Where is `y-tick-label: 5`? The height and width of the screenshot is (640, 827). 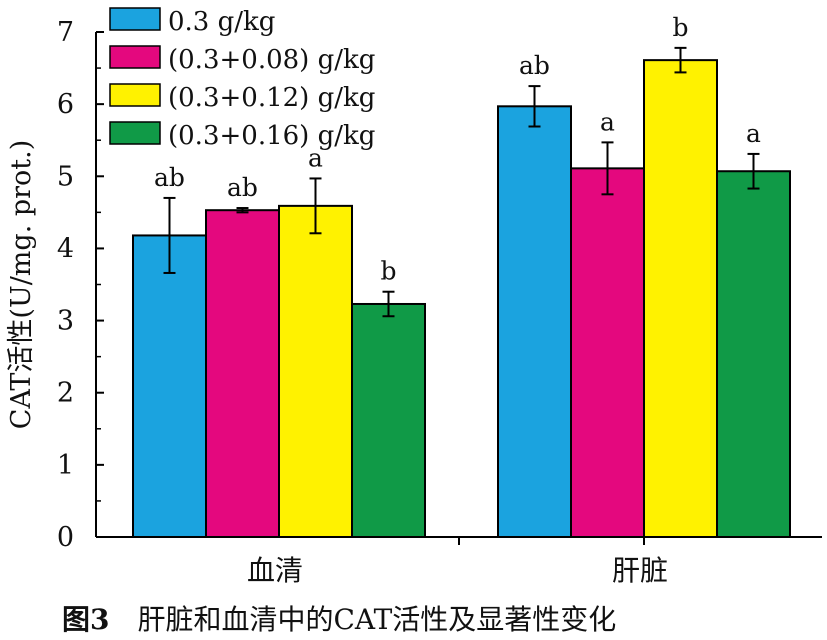
y-tick-label: 5 is located at coordinates (65, 176).